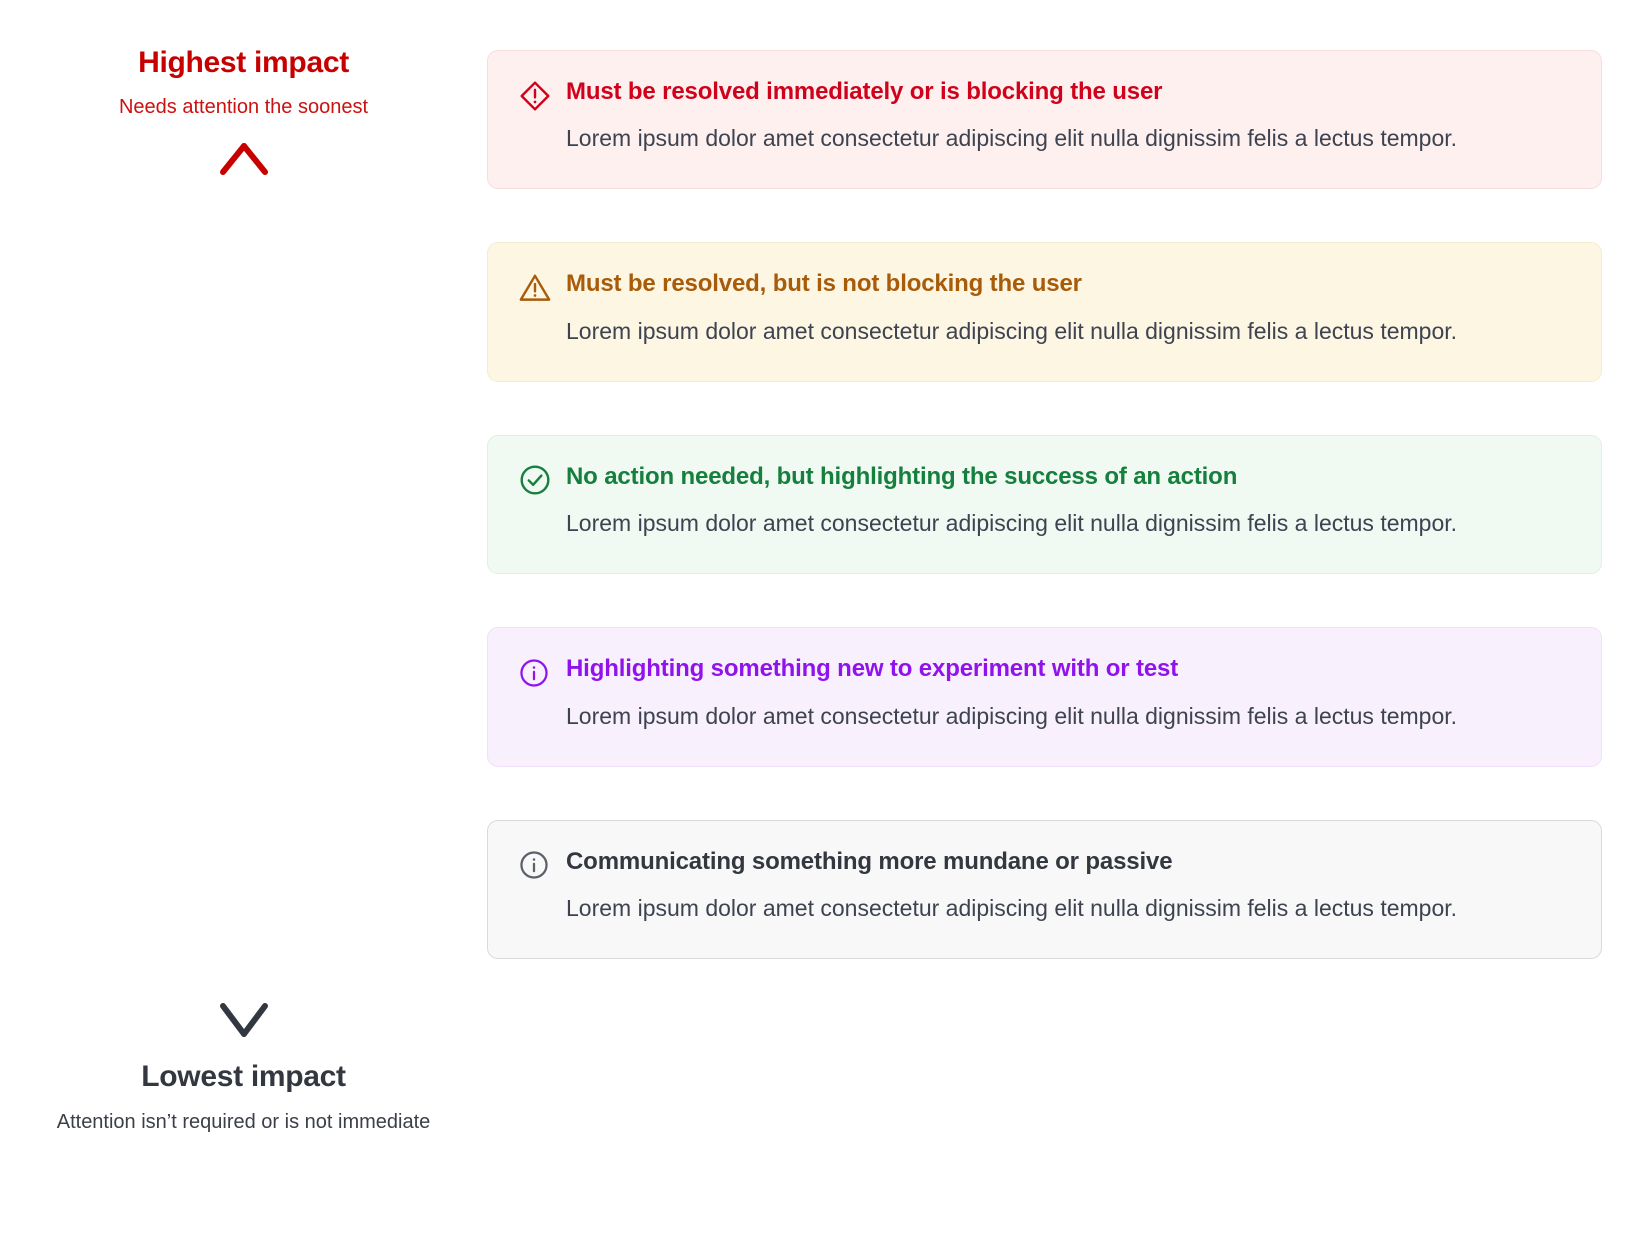  What do you see at coordinates (243, 1076) in the screenshot?
I see `lowest-impact-title: Lowest impact` at bounding box center [243, 1076].